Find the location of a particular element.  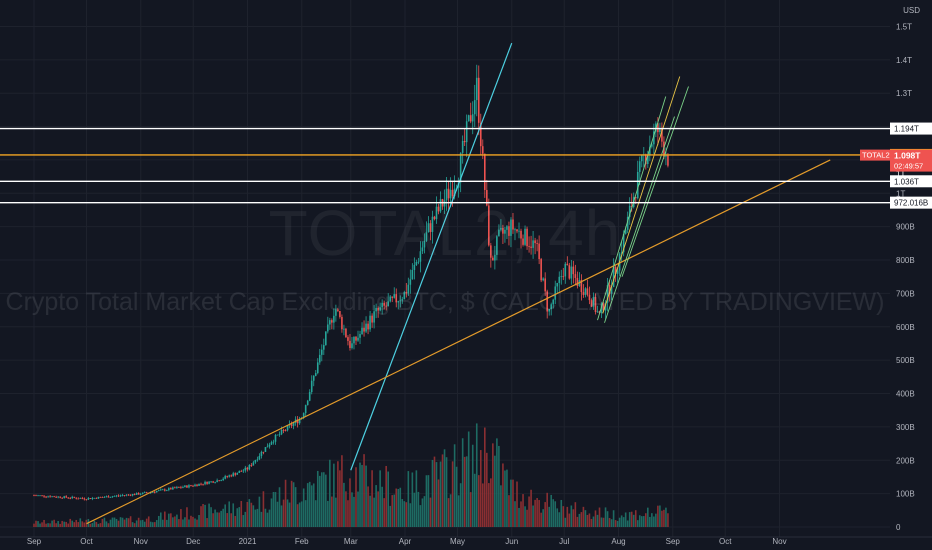

horizontal-levels is located at coordinates (445, 165).